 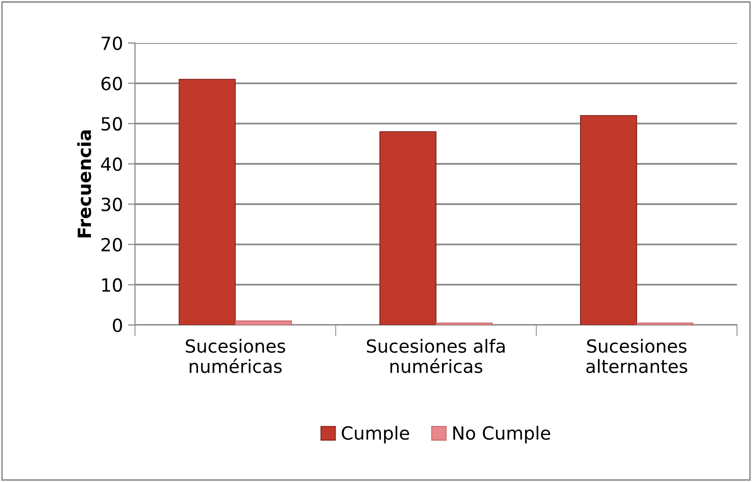 What do you see at coordinates (111, 83) in the screenshot?
I see `y-tick-label: 60` at bounding box center [111, 83].